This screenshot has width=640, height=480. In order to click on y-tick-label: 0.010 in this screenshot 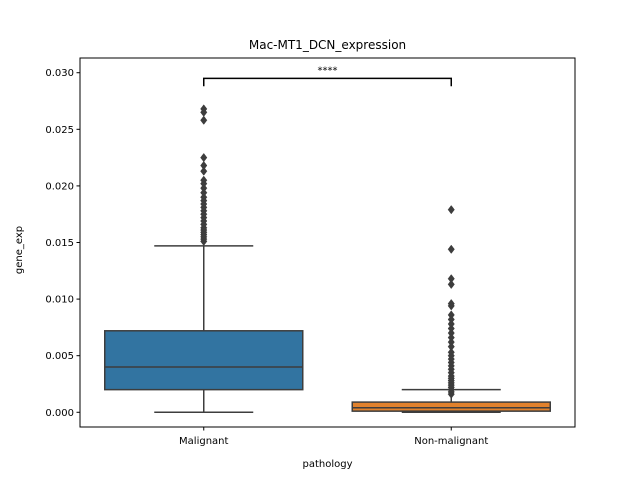, I will do `click(59, 300)`.